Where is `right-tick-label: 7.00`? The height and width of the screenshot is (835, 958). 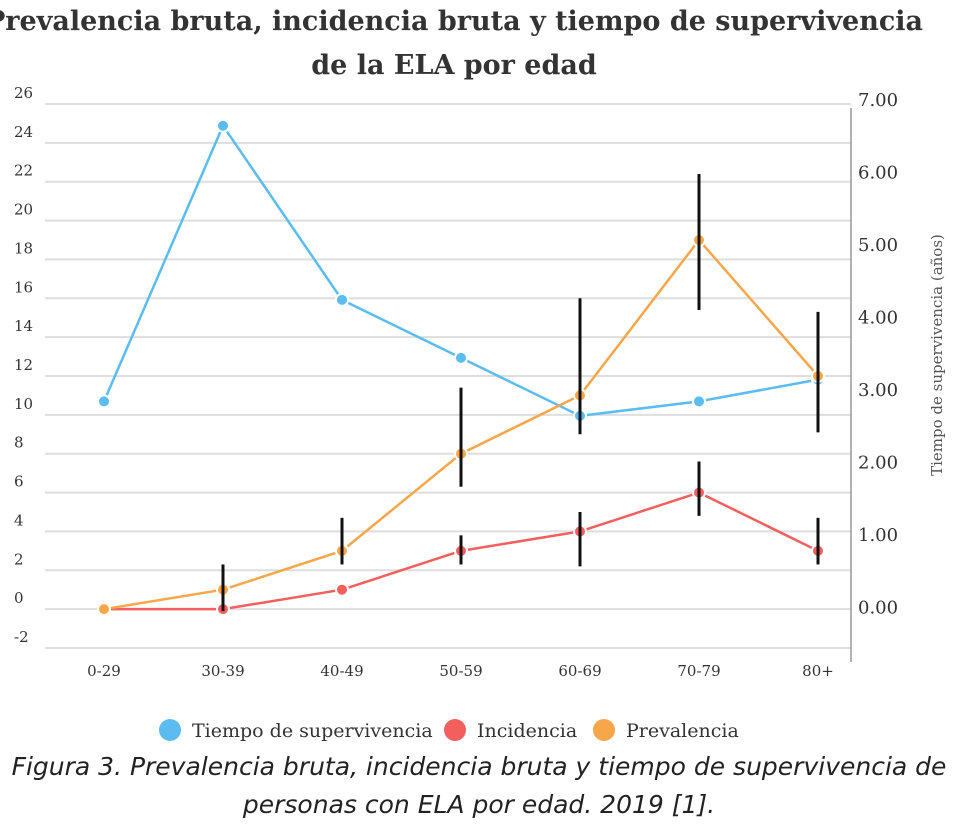
right-tick-label: 7.00 is located at coordinates (878, 100).